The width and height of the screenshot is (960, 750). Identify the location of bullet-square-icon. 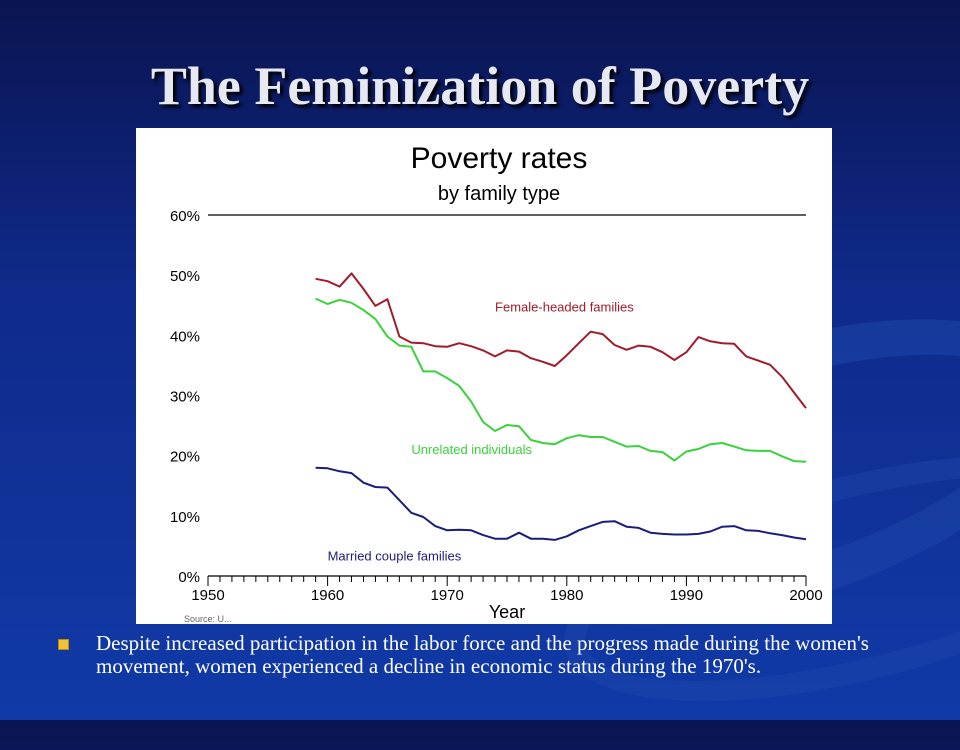
(63, 644).